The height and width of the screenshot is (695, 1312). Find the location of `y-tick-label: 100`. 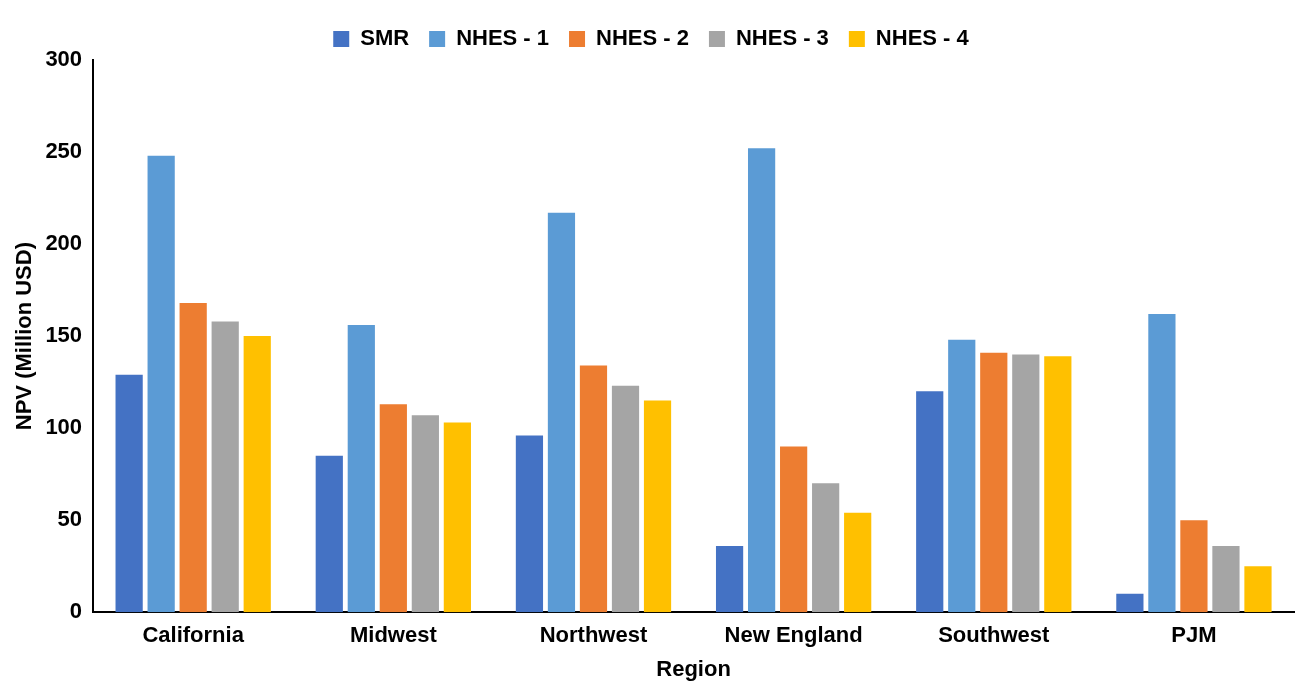

y-tick-label: 100 is located at coordinates (64, 427).